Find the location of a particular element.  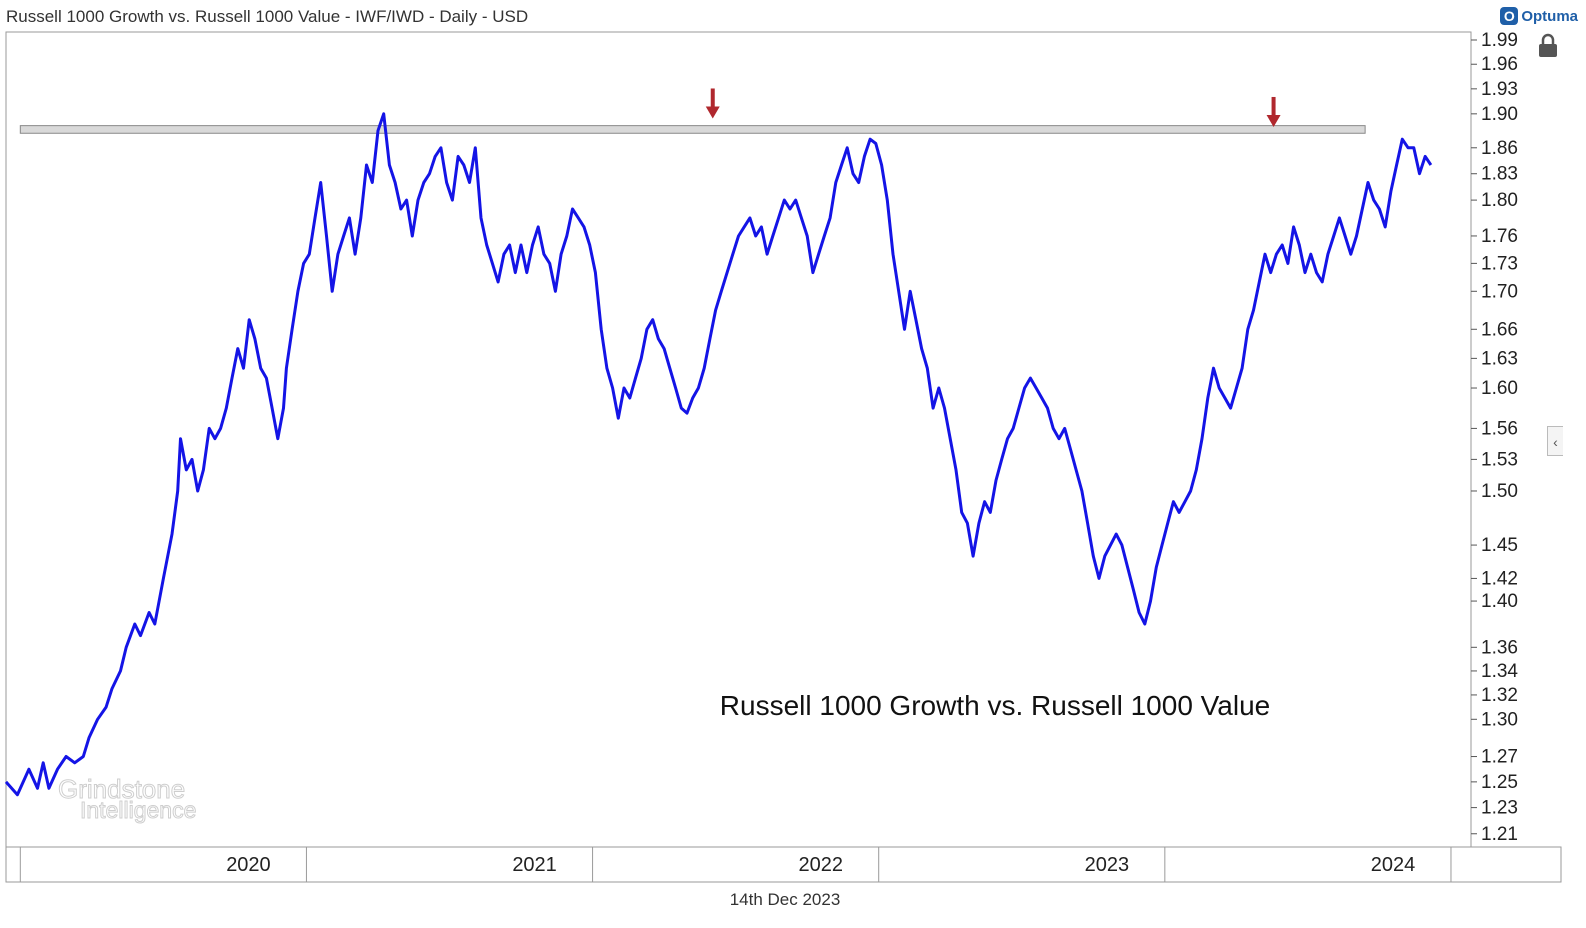

y-tick-label: 1.34 is located at coordinates (1499, 671).